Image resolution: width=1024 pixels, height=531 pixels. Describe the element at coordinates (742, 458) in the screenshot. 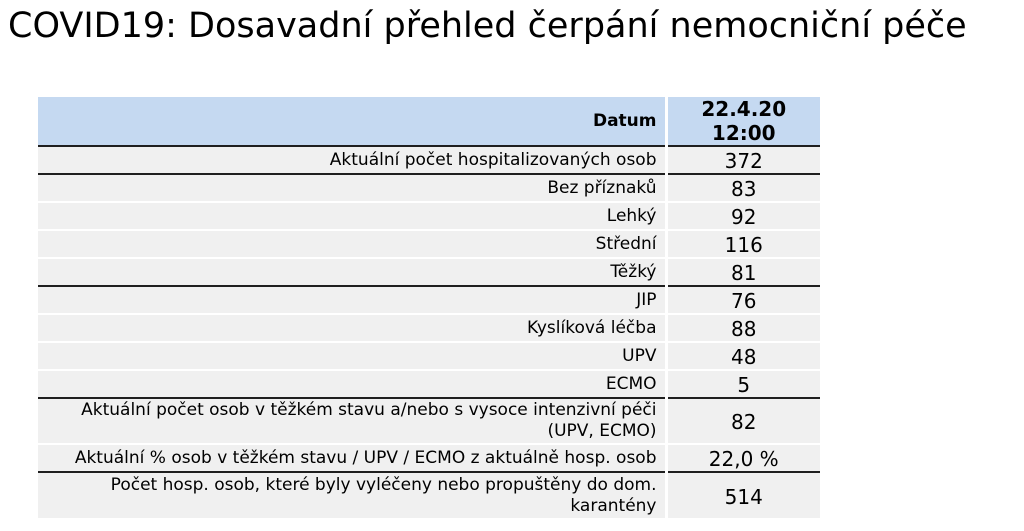

I see `row-value: 22,0 %` at that location.